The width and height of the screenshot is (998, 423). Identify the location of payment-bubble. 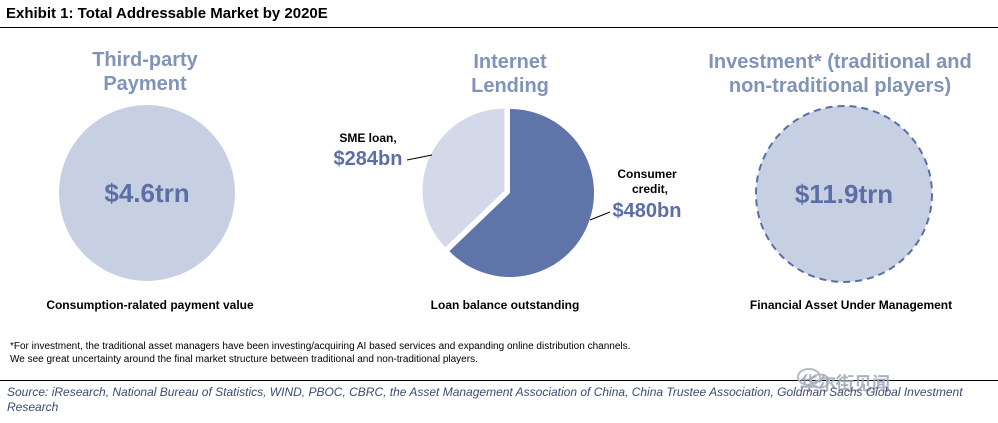
(147, 193).